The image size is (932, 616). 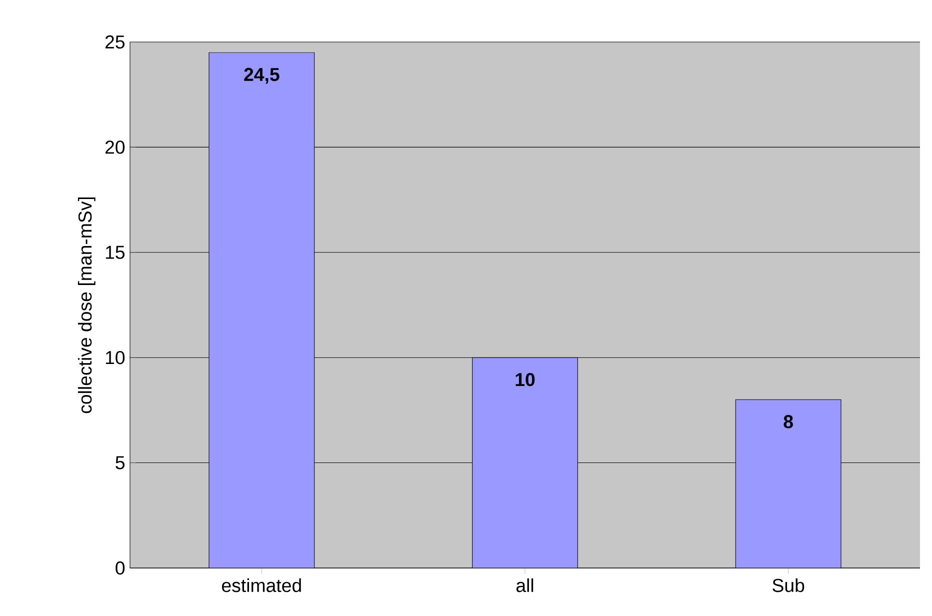 I want to click on y-tick-label: 25, so click(x=115, y=42).